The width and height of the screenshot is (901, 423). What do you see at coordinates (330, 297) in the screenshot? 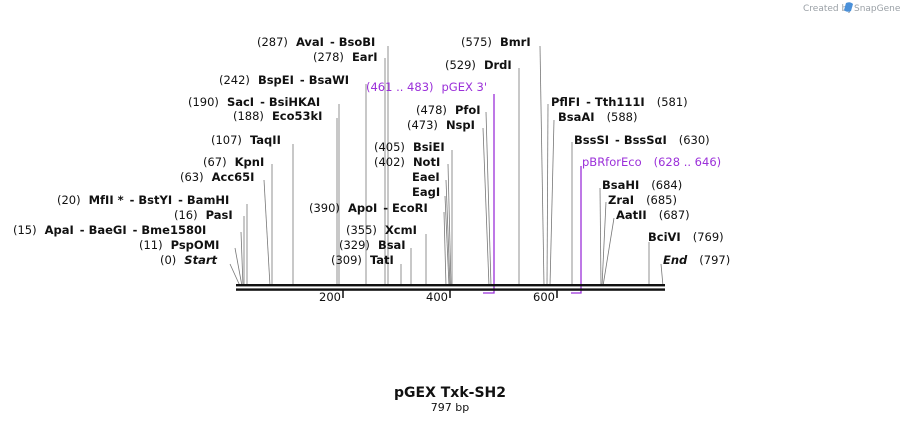
I see `scale-label-200: 200` at bounding box center [330, 297].